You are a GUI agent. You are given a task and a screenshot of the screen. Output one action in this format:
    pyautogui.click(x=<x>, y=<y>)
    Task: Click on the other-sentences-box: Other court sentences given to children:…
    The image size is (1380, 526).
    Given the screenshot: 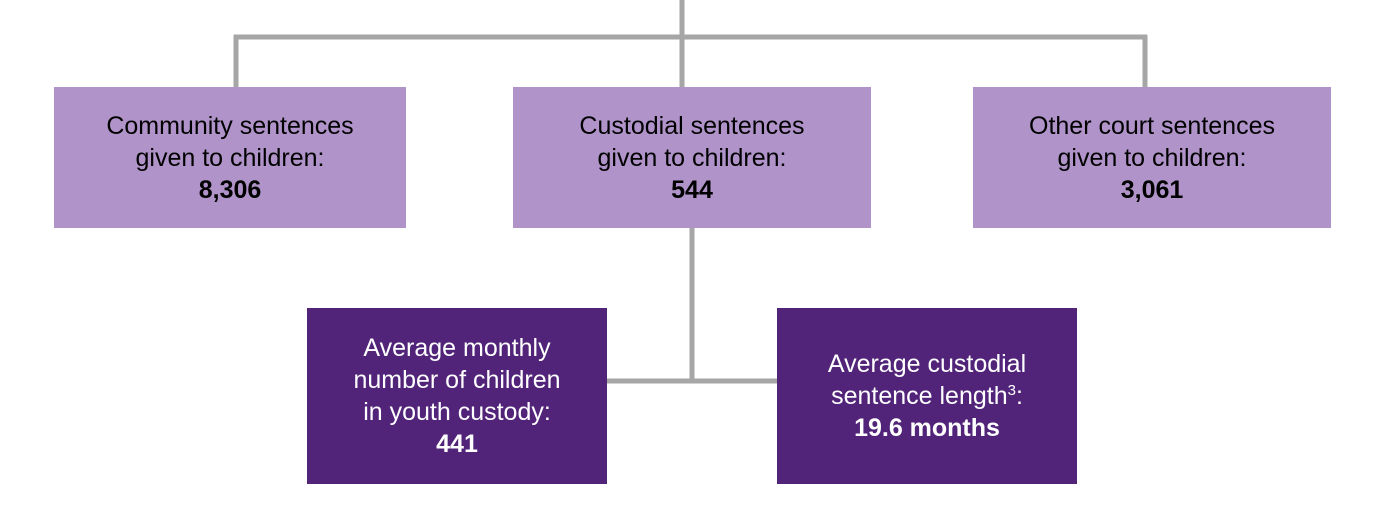 What is the action you would take?
    pyautogui.click(x=1152, y=157)
    